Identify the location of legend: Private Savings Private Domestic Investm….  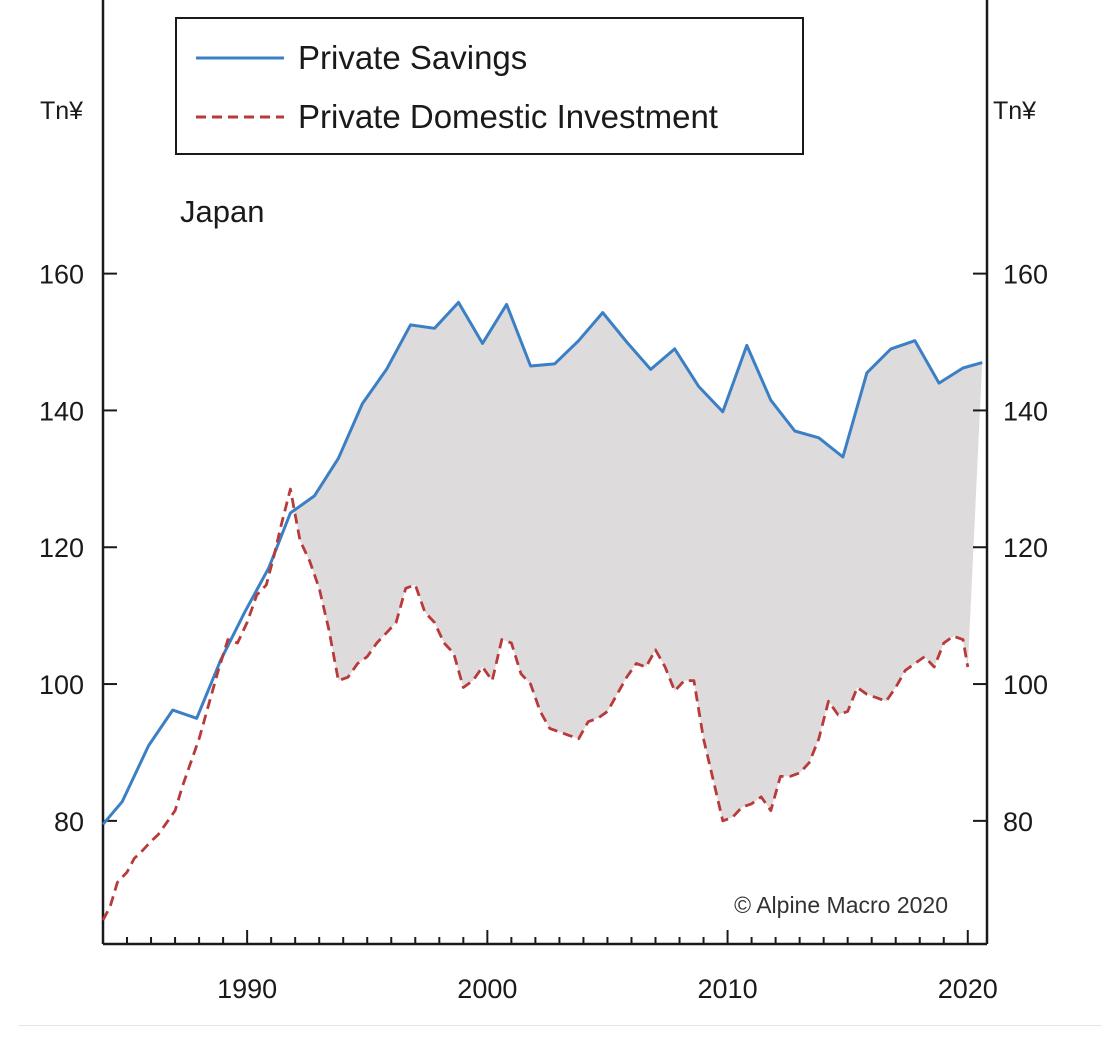
(489, 86).